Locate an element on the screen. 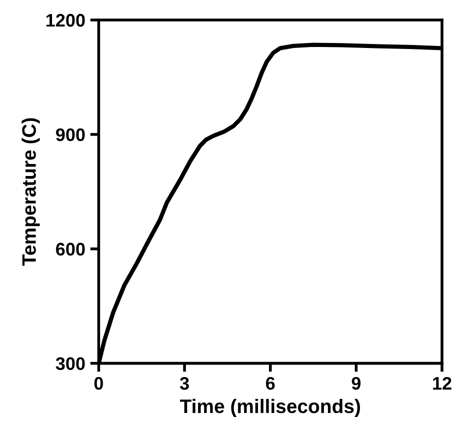  y-tick-label: 300 is located at coordinates (70, 363).